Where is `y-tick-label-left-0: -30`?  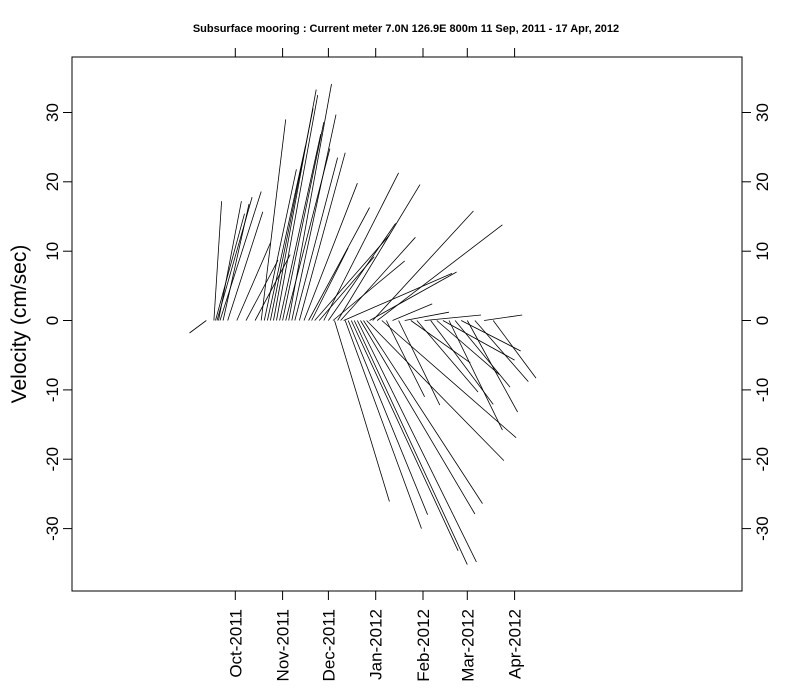
y-tick-label-left-0: -30 is located at coordinates (52, 528).